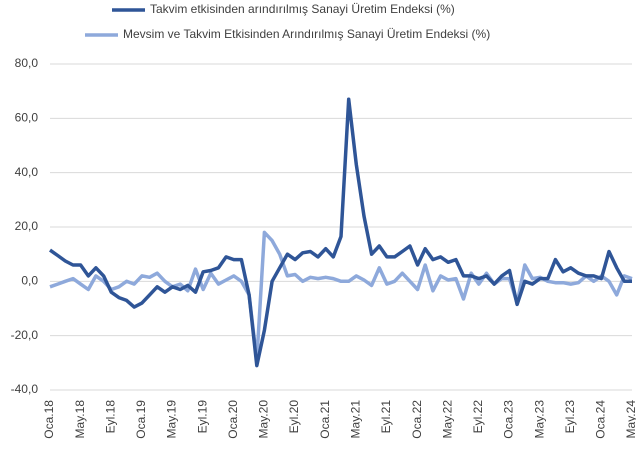 The height and width of the screenshot is (456, 636). Describe the element at coordinates (417, 419) in the screenshot. I see `x-tick-label: Oca.22` at that location.